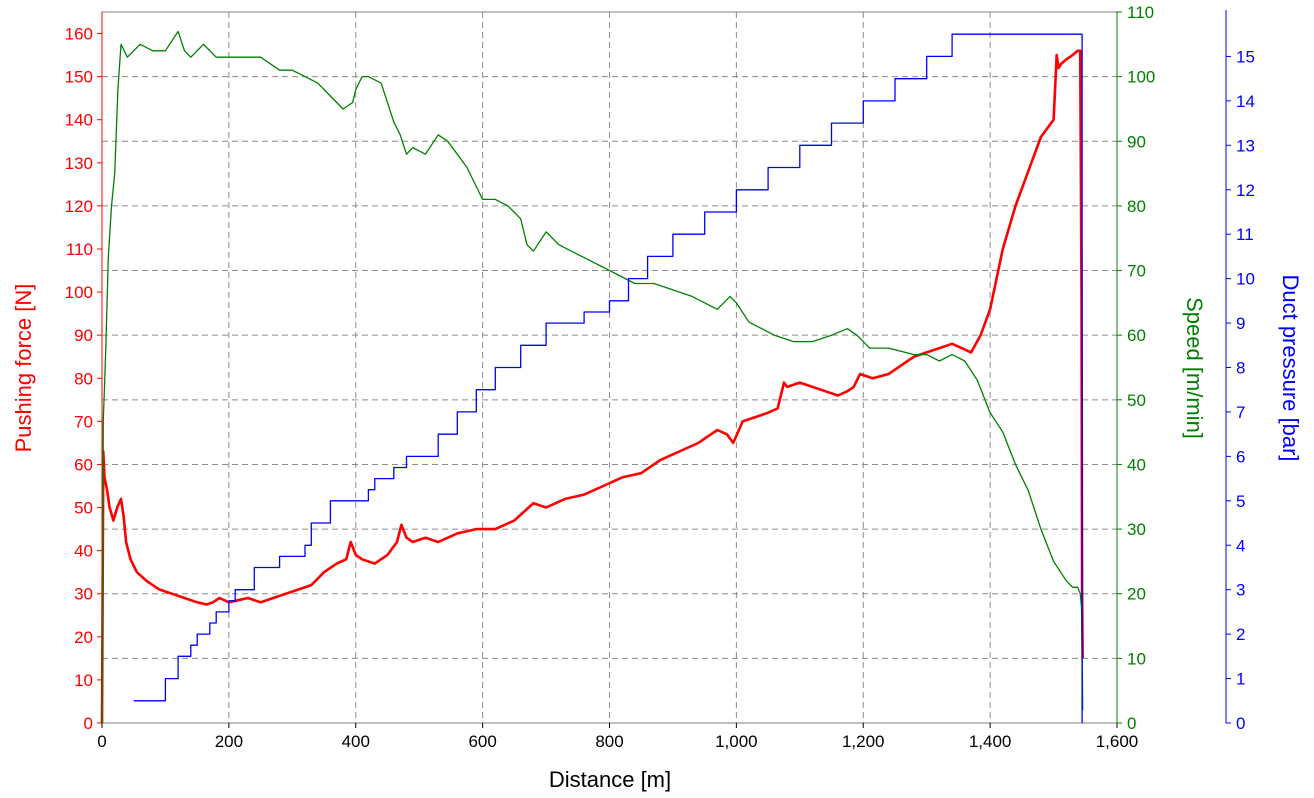 The image size is (1314, 798). What do you see at coordinates (229, 741) in the screenshot?
I see `x-tick-label: 200` at bounding box center [229, 741].